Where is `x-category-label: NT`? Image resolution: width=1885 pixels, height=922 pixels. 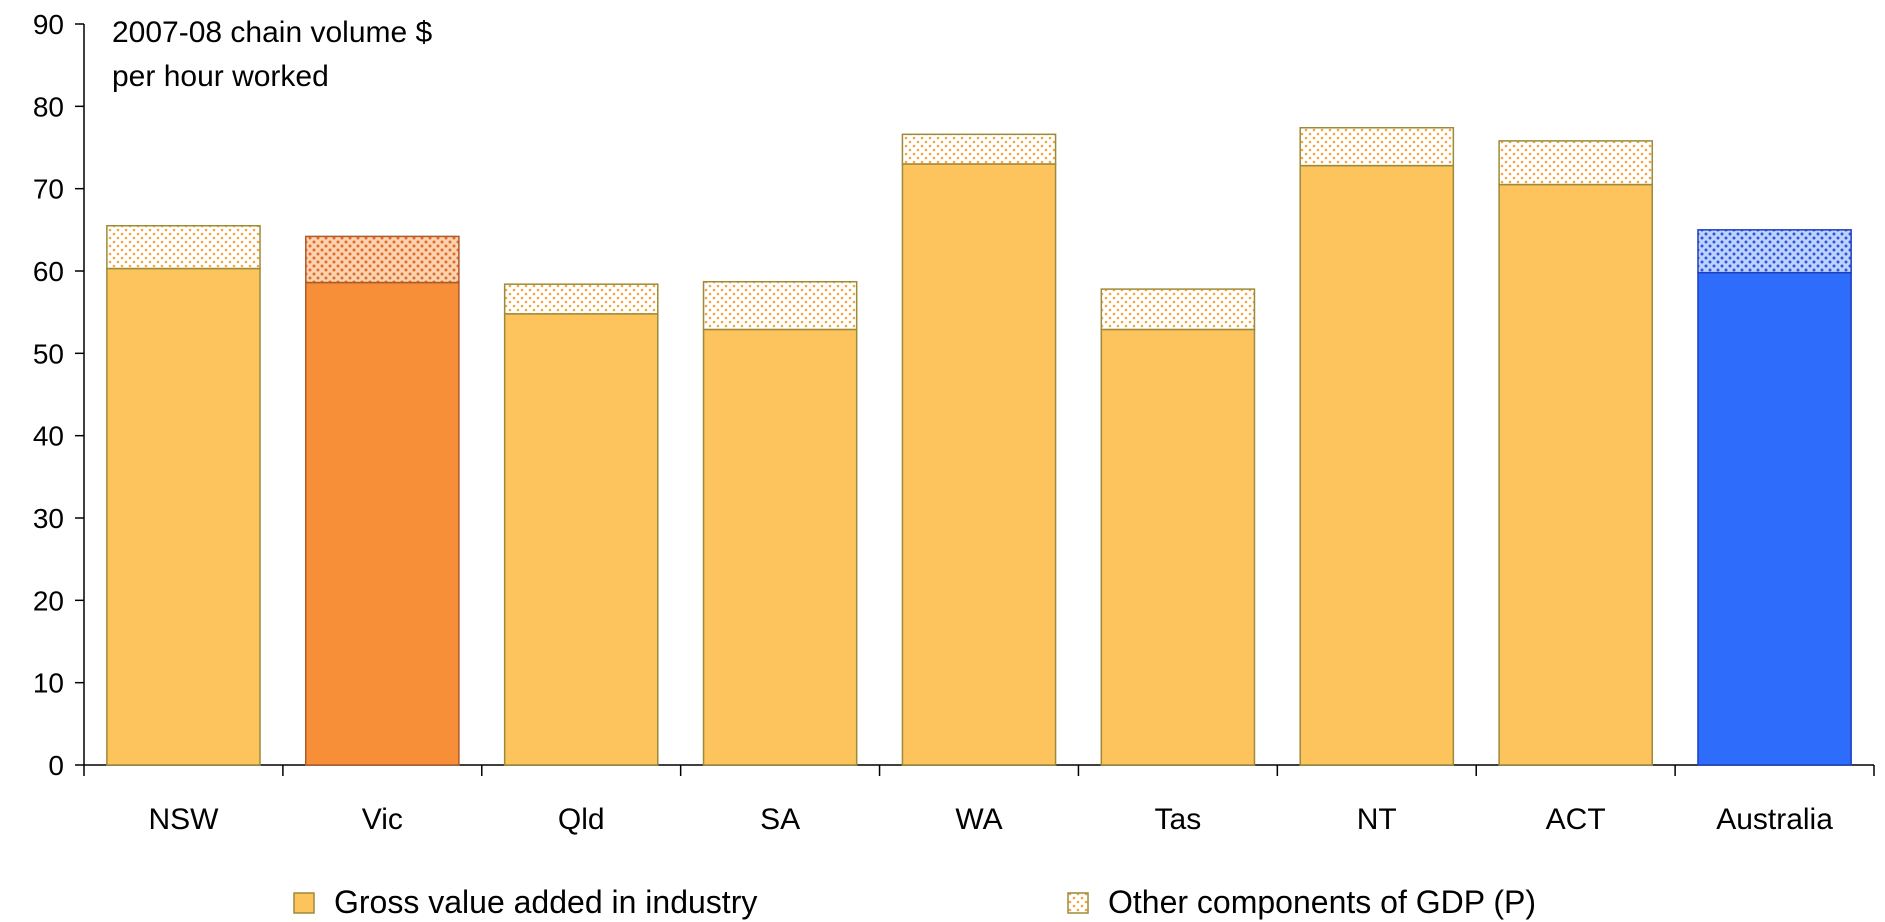
x-category-label: NT is located at coordinates (1377, 819).